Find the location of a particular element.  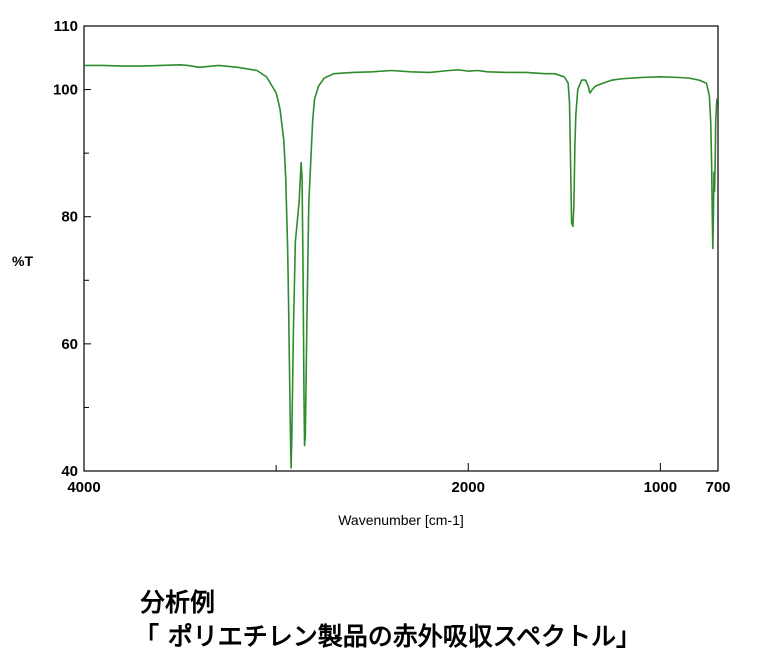

y-tick-label: 100 is located at coordinates (65, 90).